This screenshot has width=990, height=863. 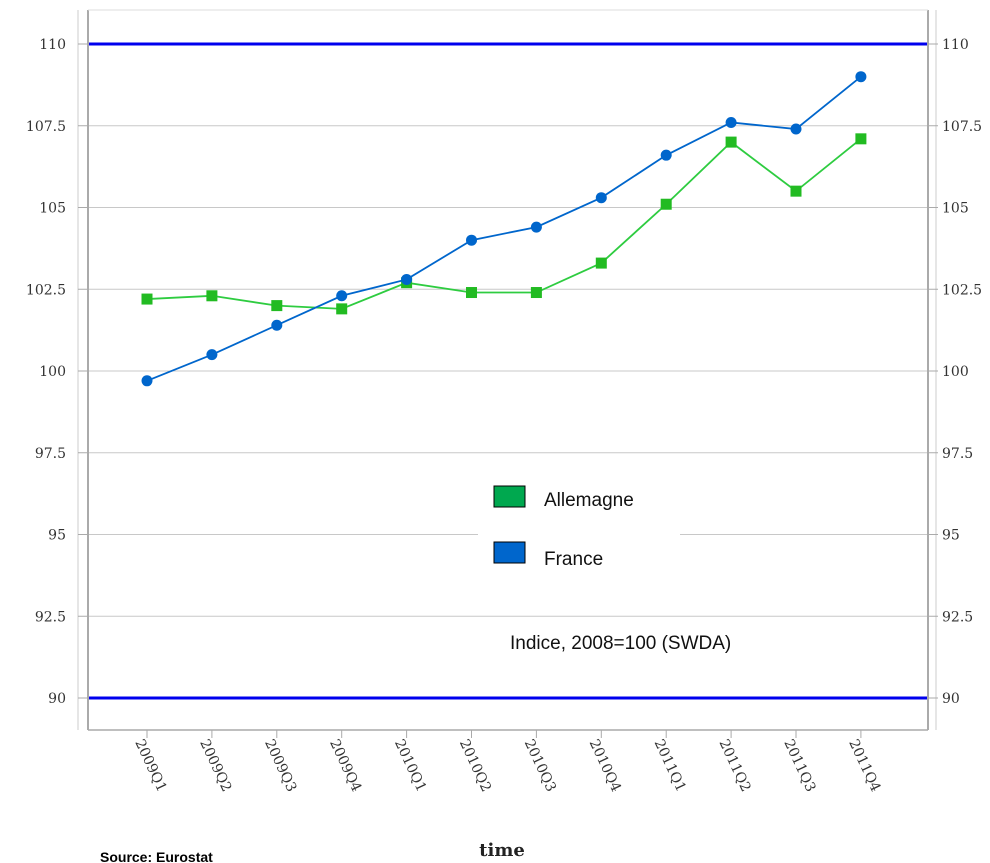 I want to click on legend-swatch-france, so click(x=509, y=552).